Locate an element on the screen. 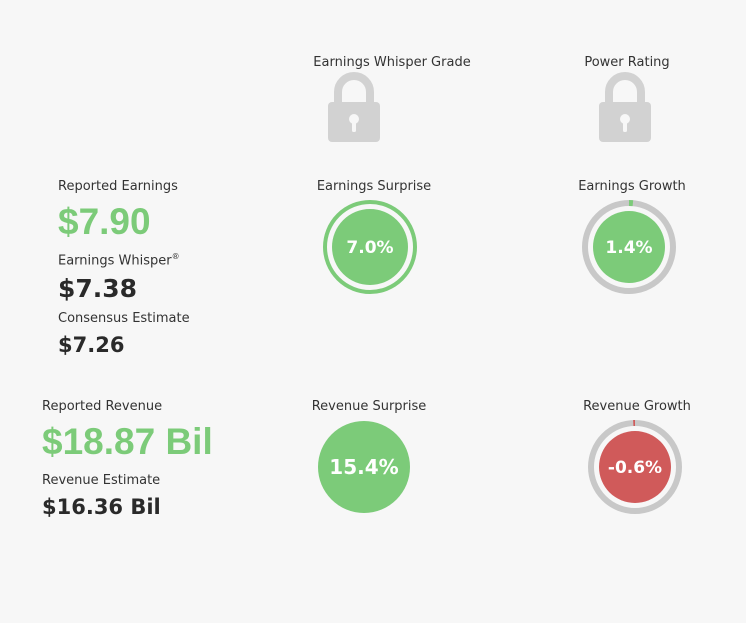 The width and height of the screenshot is (746, 623). reported-revenue-label: Reported Revenue is located at coordinates (102, 406).